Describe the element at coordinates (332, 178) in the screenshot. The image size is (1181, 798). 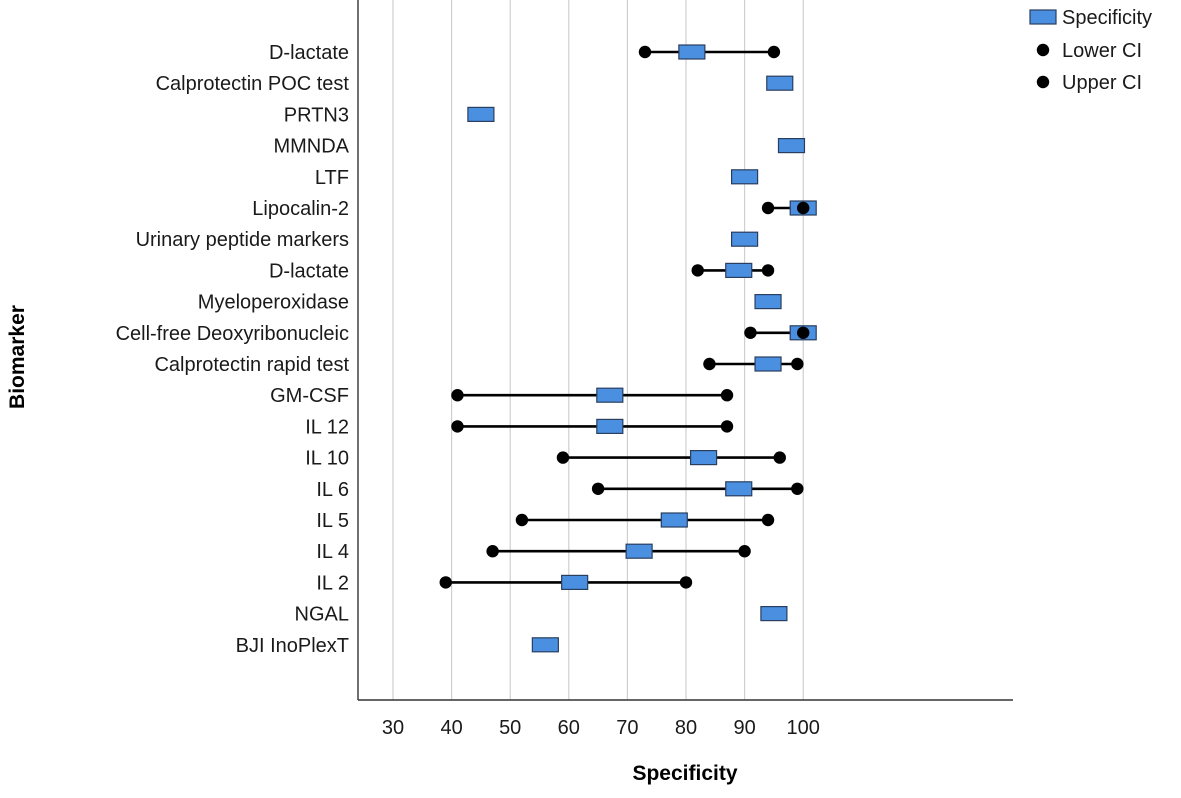
I see `category-label-4: LTF` at that location.